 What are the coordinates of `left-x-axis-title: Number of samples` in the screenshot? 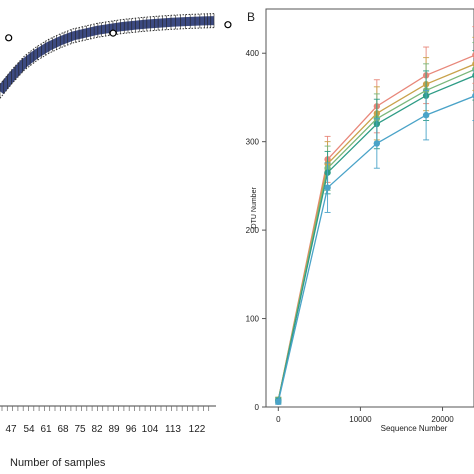 It's located at (58, 463).